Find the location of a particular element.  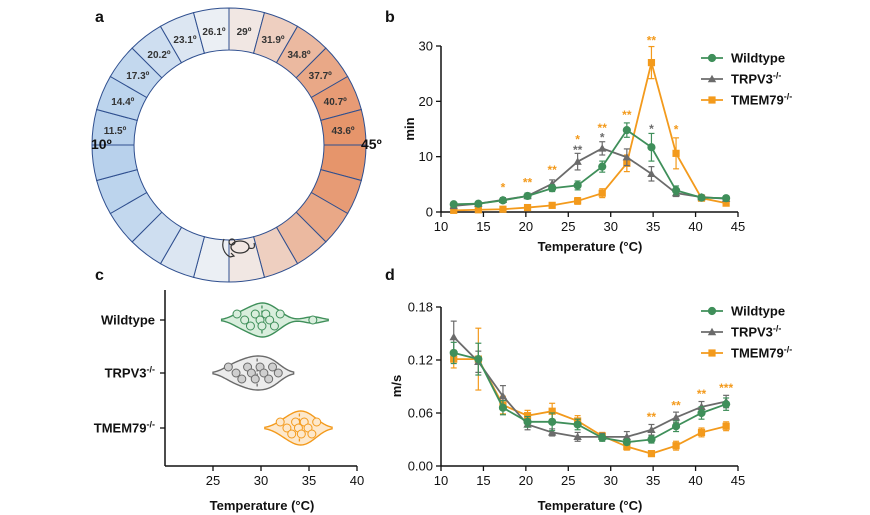

panel-c-label: c is located at coordinates (99, 275).